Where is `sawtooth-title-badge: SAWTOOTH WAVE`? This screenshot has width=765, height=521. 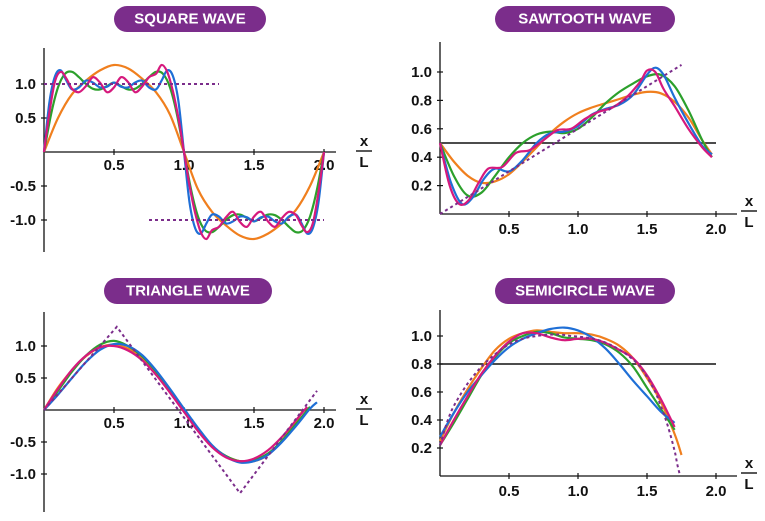
sawtooth-title-badge: SAWTOOTH WAVE is located at coordinates (585, 19).